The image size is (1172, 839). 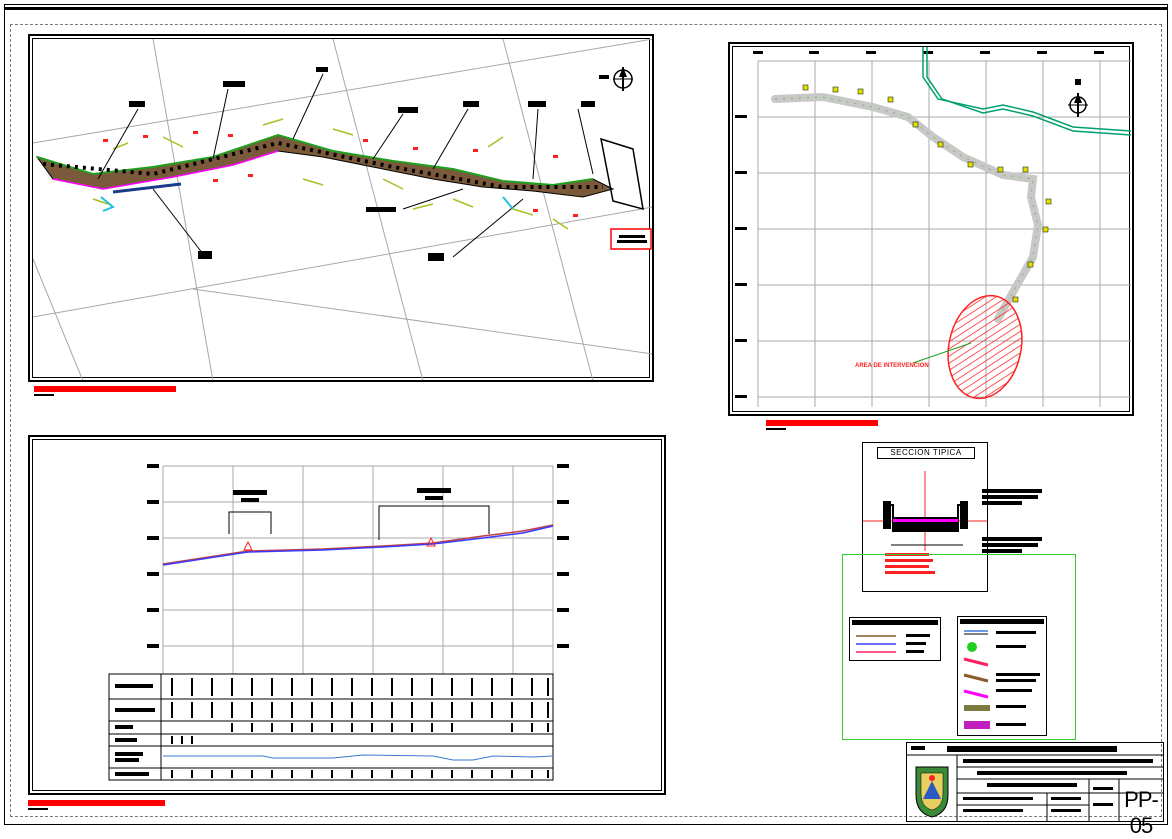 What do you see at coordinates (44, 395) in the screenshot?
I see `plan-scale-note` at bounding box center [44, 395].